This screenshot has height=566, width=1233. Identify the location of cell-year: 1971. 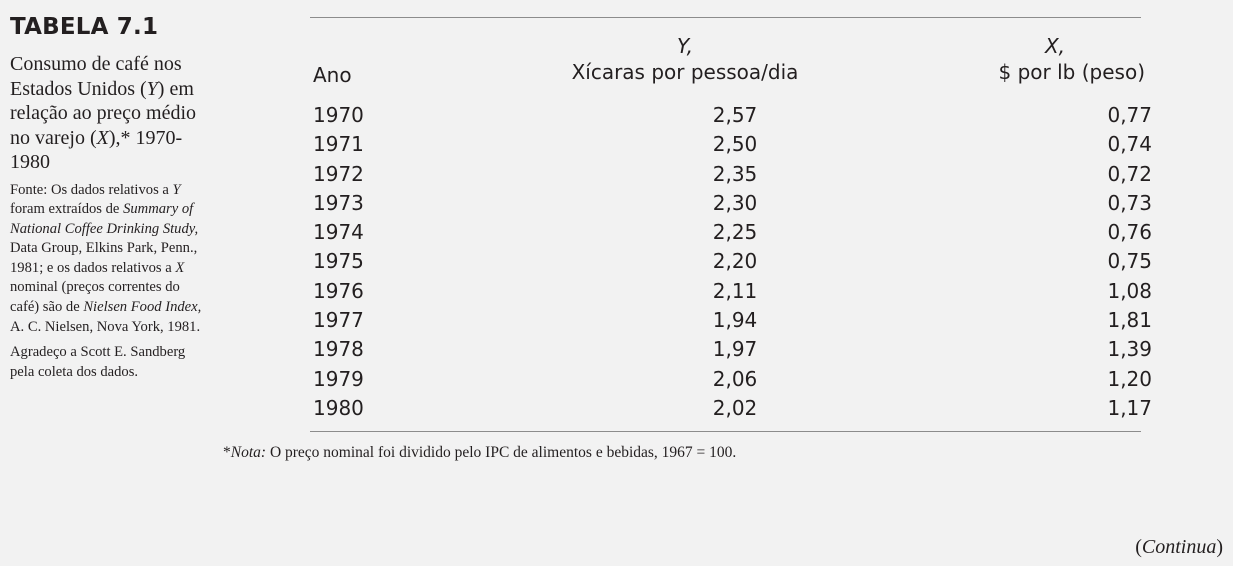
(338, 144).